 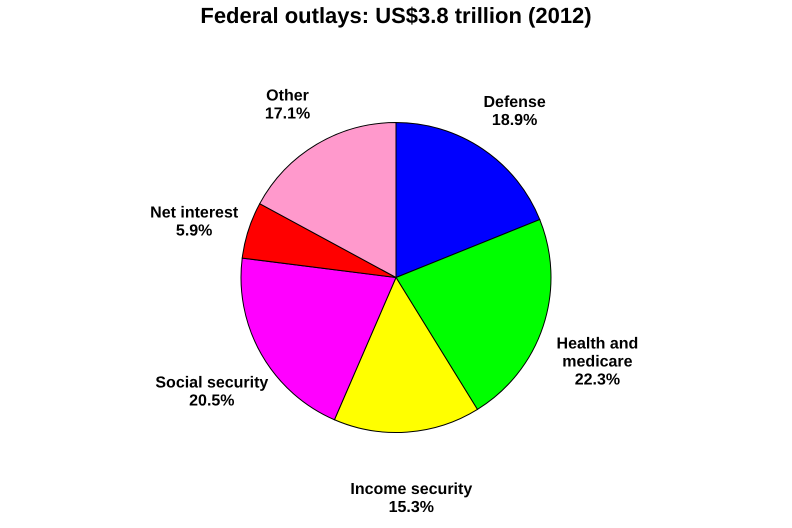 I want to click on chart-title: Federal outlays: US$3.8 trillion (2012), so click(x=396, y=15).